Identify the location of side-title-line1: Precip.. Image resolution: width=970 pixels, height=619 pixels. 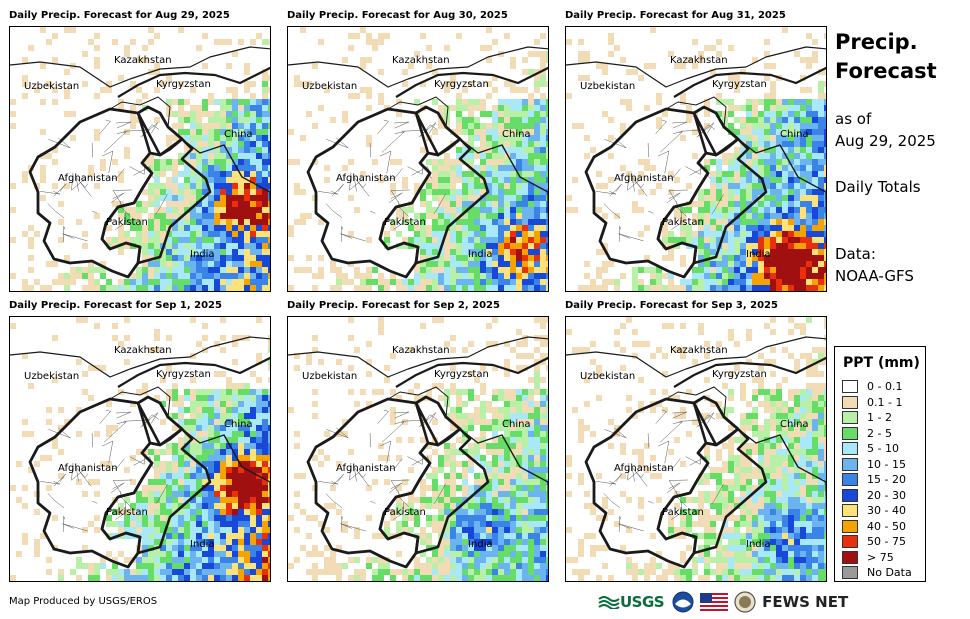
(876, 42).